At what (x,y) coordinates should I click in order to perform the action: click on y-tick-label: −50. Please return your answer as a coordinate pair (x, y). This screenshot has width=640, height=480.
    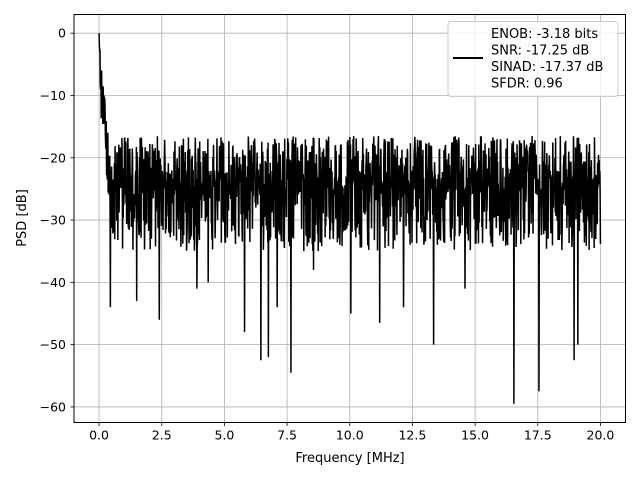
    Looking at the image, I should click on (53, 344).